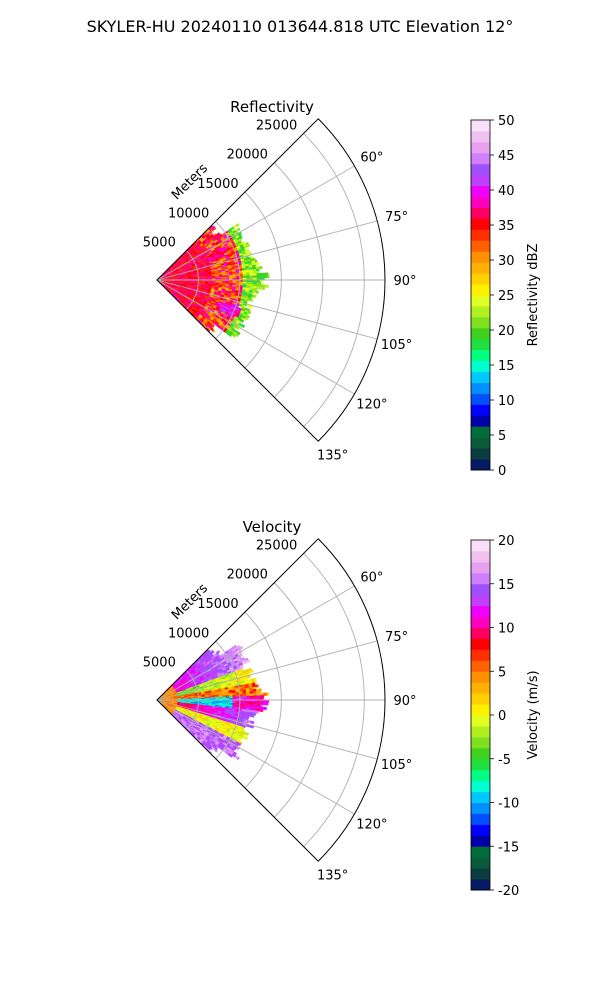  I want to click on range-tick-label: 10000, so click(188, 213).